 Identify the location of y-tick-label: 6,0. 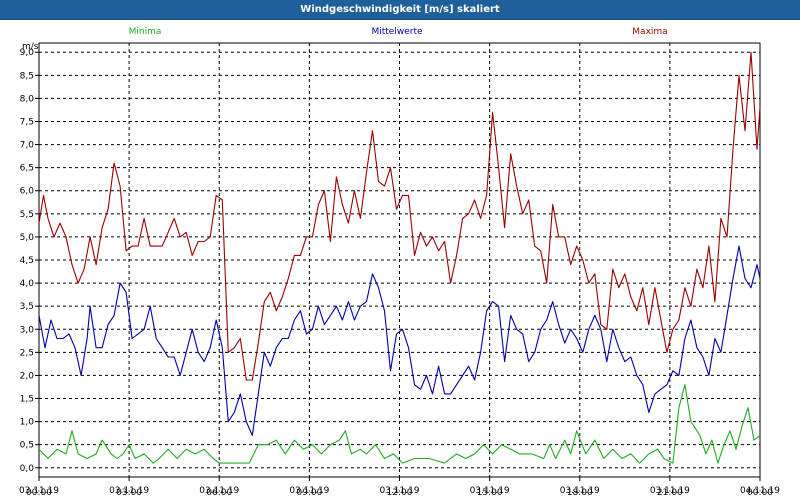
(27, 192).